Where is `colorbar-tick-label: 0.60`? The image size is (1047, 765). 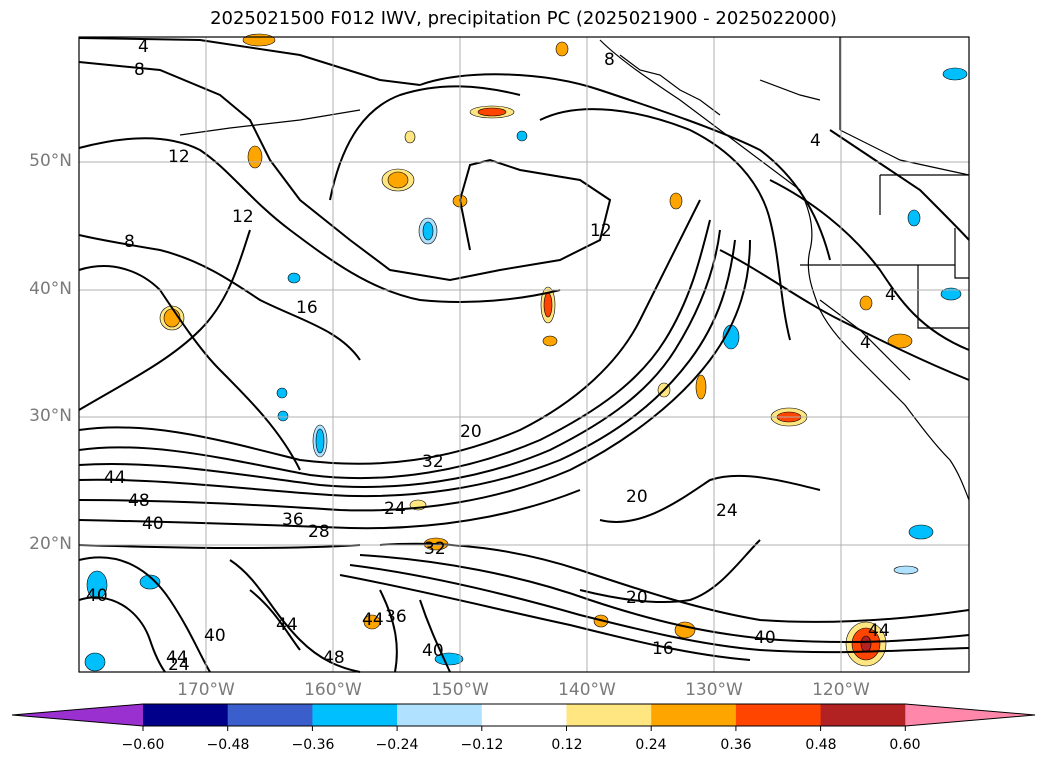 colorbar-tick-label: 0.60 is located at coordinates (905, 745).